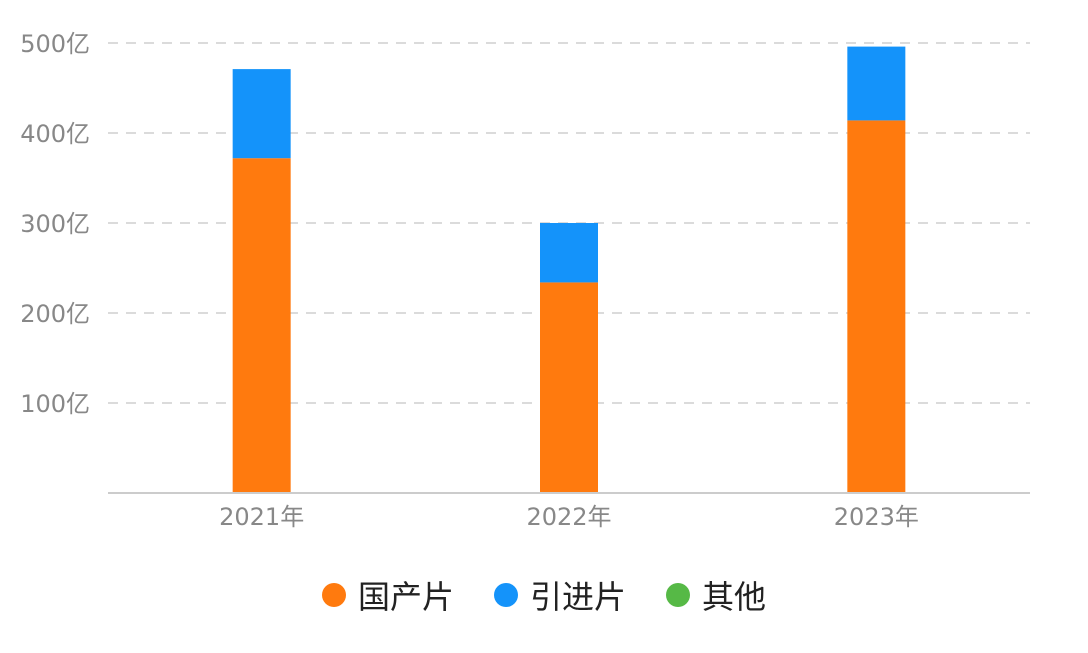  I want to click on y-tick-label: 200亿, so click(55, 314).